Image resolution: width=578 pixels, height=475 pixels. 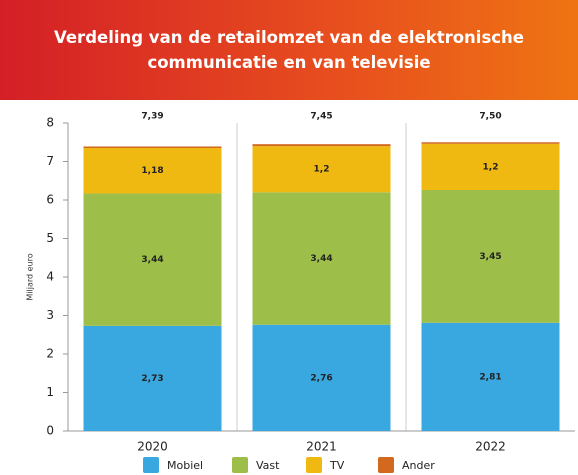 I want to click on y-tick-label: 3, so click(x=50, y=315).